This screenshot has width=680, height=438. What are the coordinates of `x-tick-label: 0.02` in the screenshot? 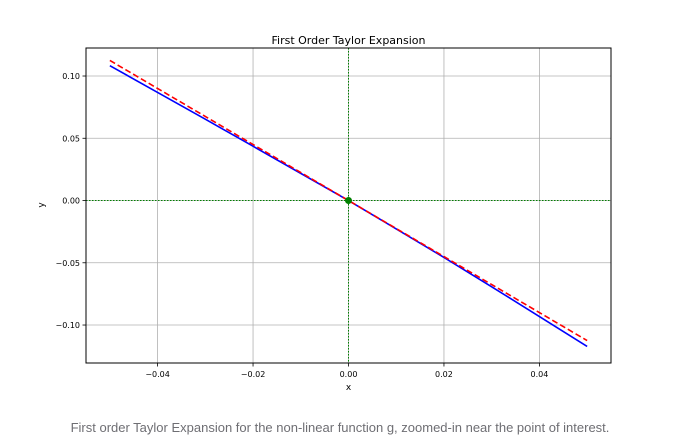 It's located at (444, 374).